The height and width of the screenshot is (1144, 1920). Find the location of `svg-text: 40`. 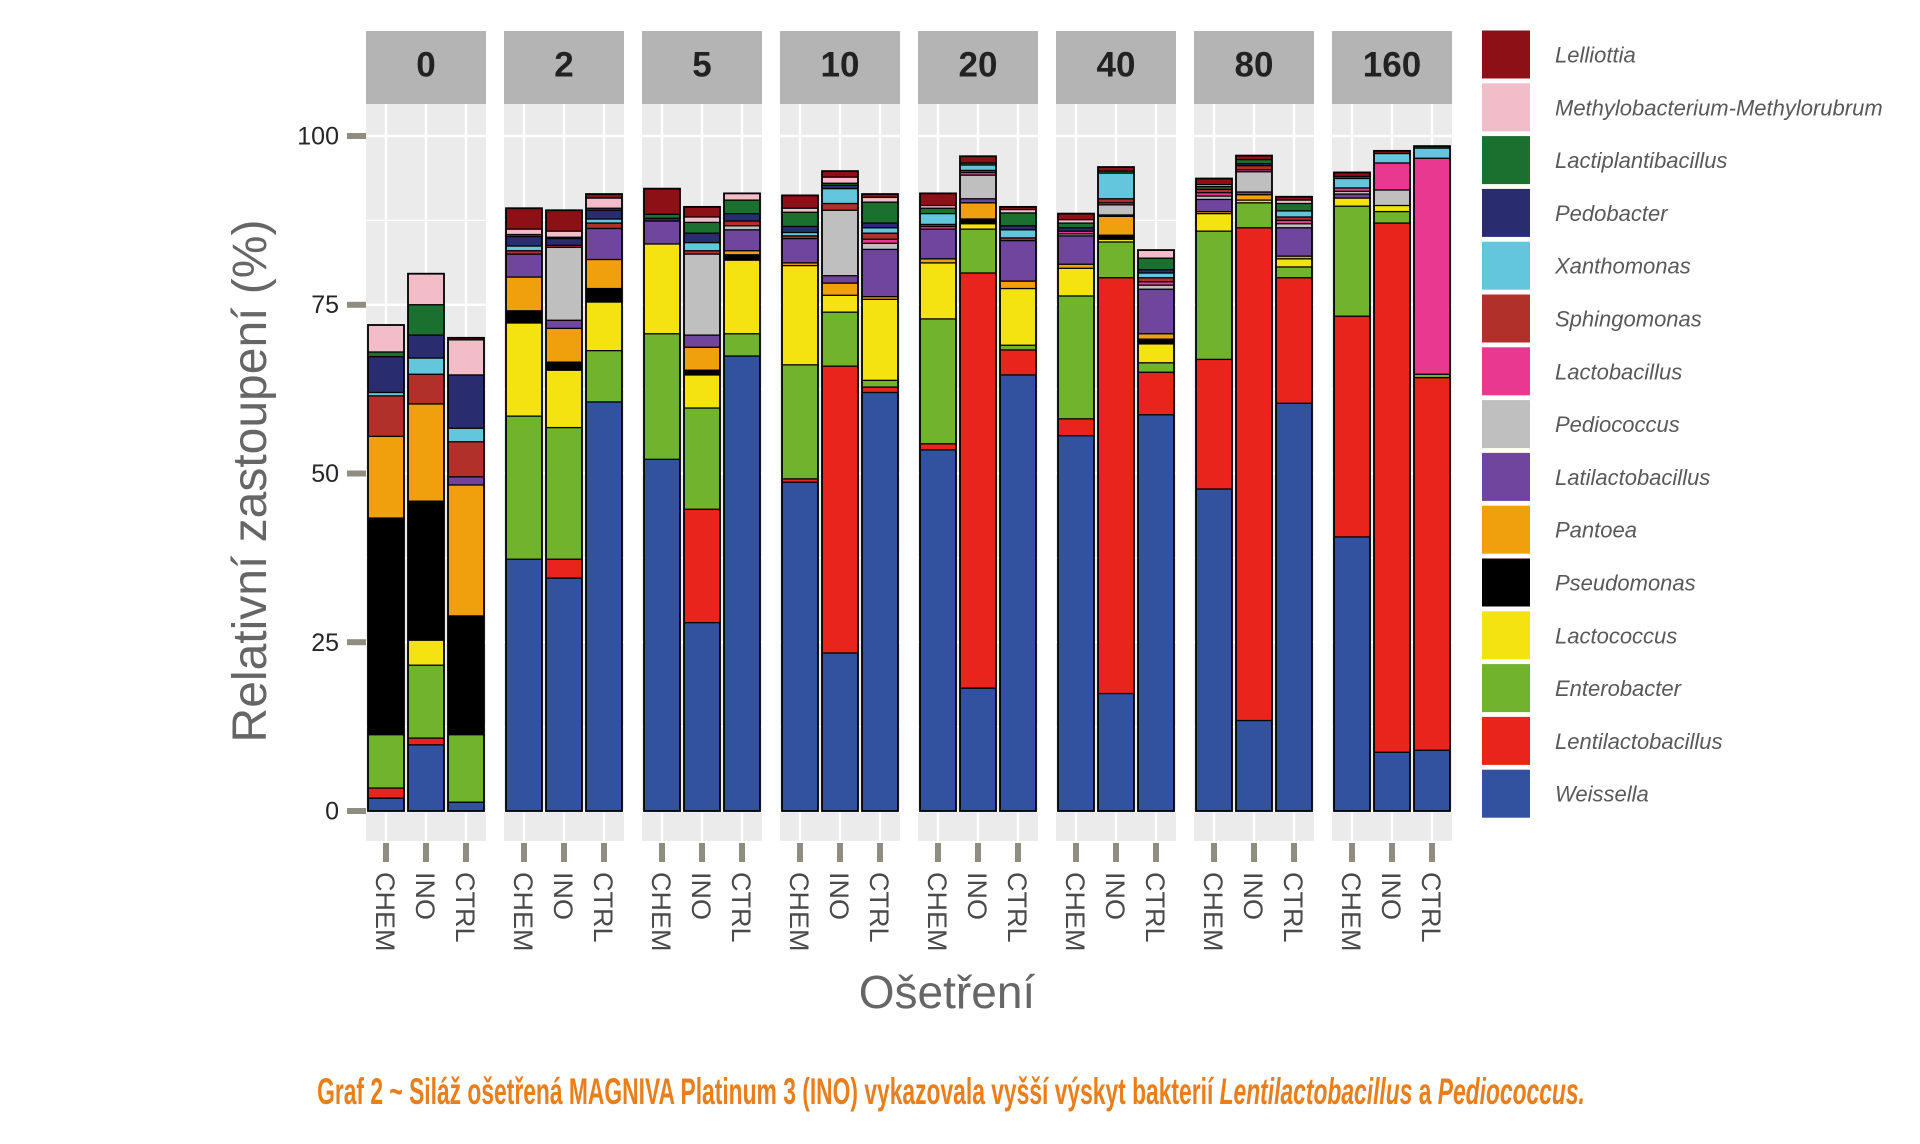

svg-text: 40 is located at coordinates (1116, 65).